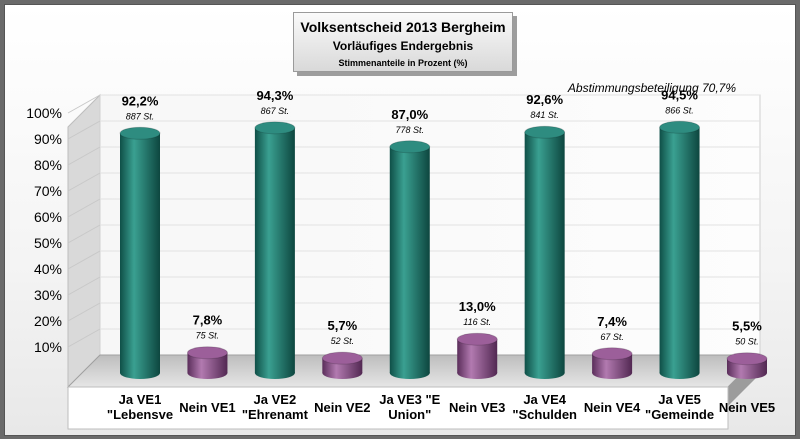 The height and width of the screenshot is (439, 800). What do you see at coordinates (44, 230) in the screenshot?
I see `y-axis-ticks: 10% 20% 30% 40% 50% 60% 70% 80% 90% 100%` at bounding box center [44, 230].